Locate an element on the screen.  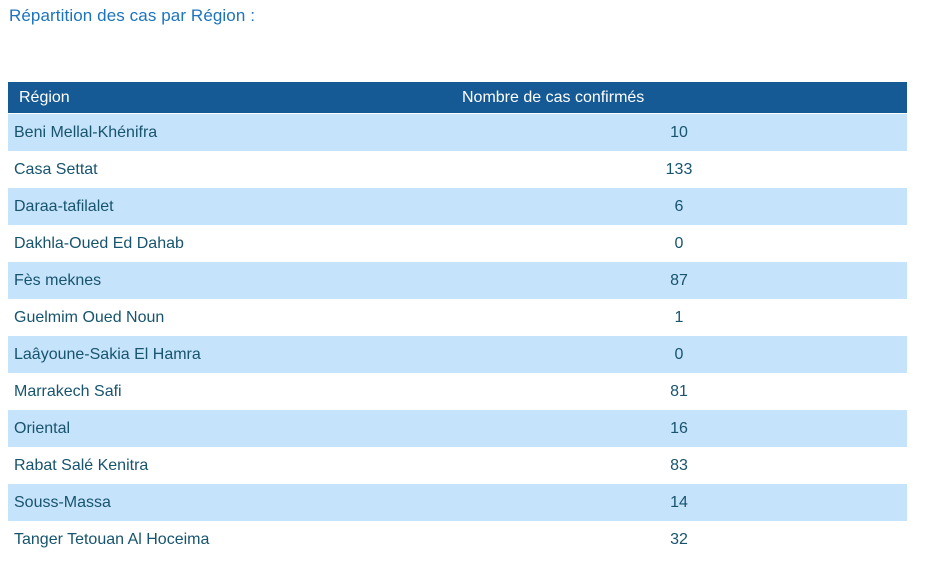
table-row: Laâyoune-Sakia El Hamra 0 is located at coordinates (457, 354).